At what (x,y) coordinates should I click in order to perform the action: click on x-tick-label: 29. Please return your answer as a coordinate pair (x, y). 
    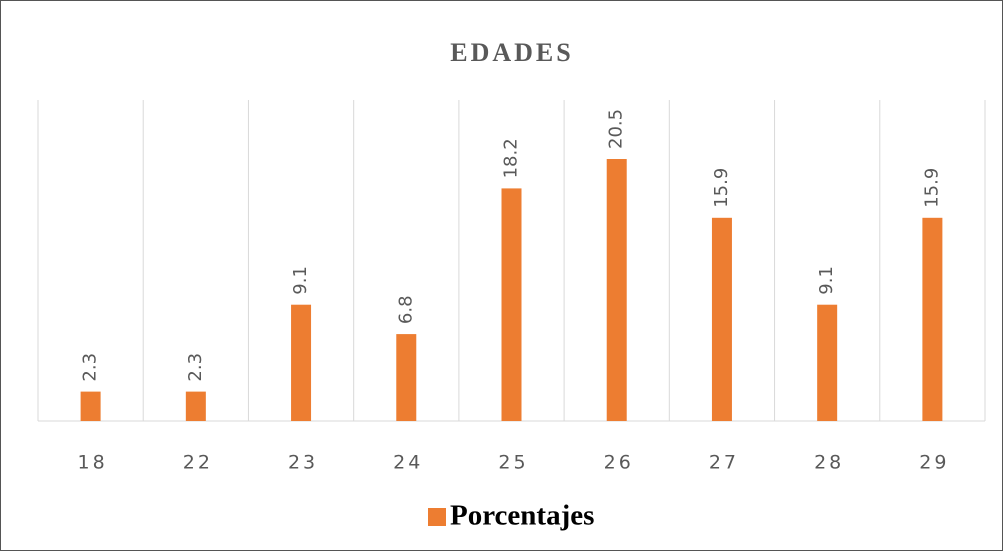
    Looking at the image, I should click on (934, 463).